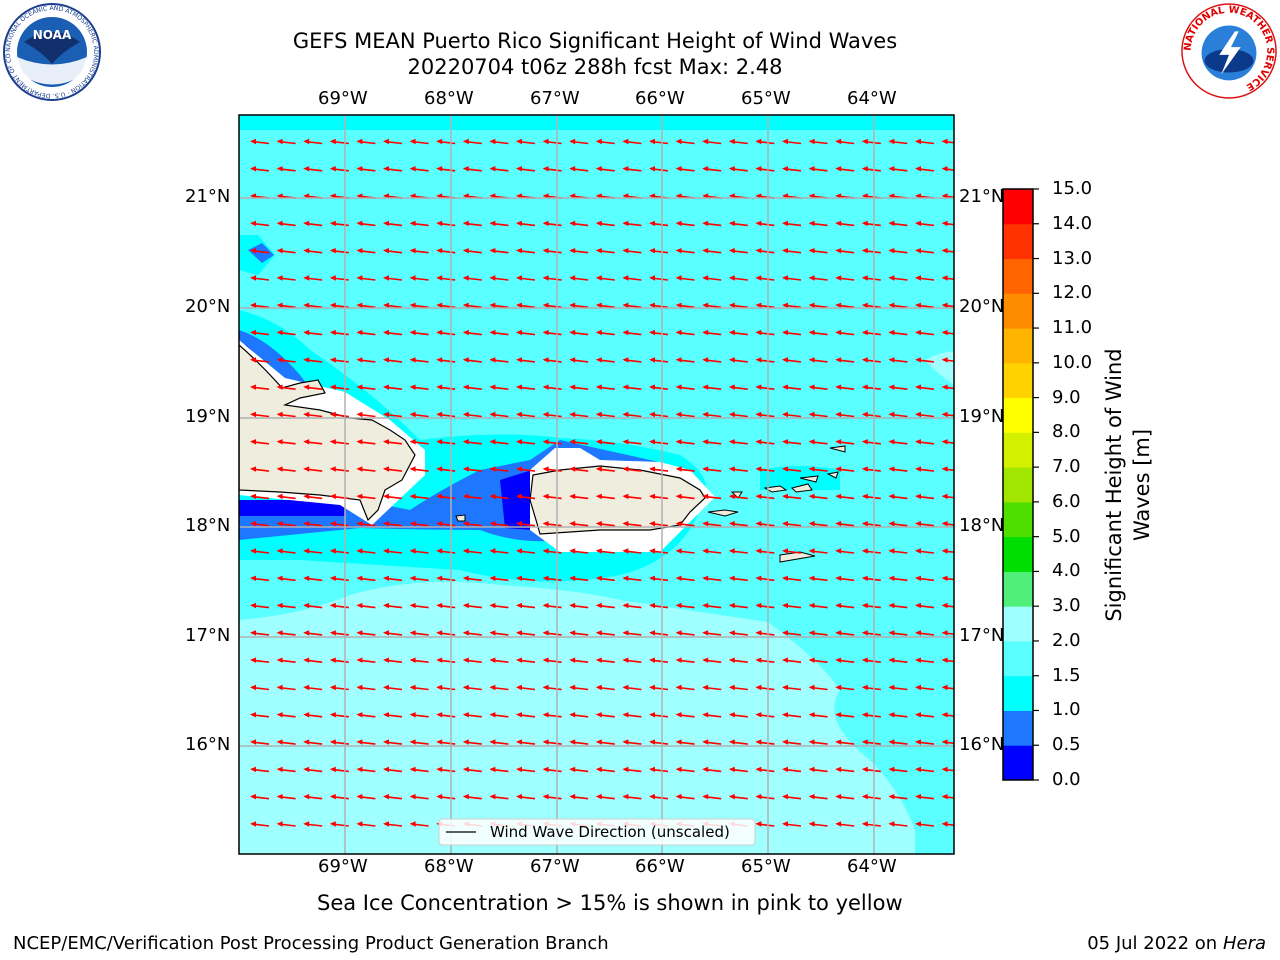 The height and width of the screenshot is (960, 1280). Describe the element at coordinates (1072, 188) in the screenshot. I see `colorbar-tick-label: 15.0` at that location.